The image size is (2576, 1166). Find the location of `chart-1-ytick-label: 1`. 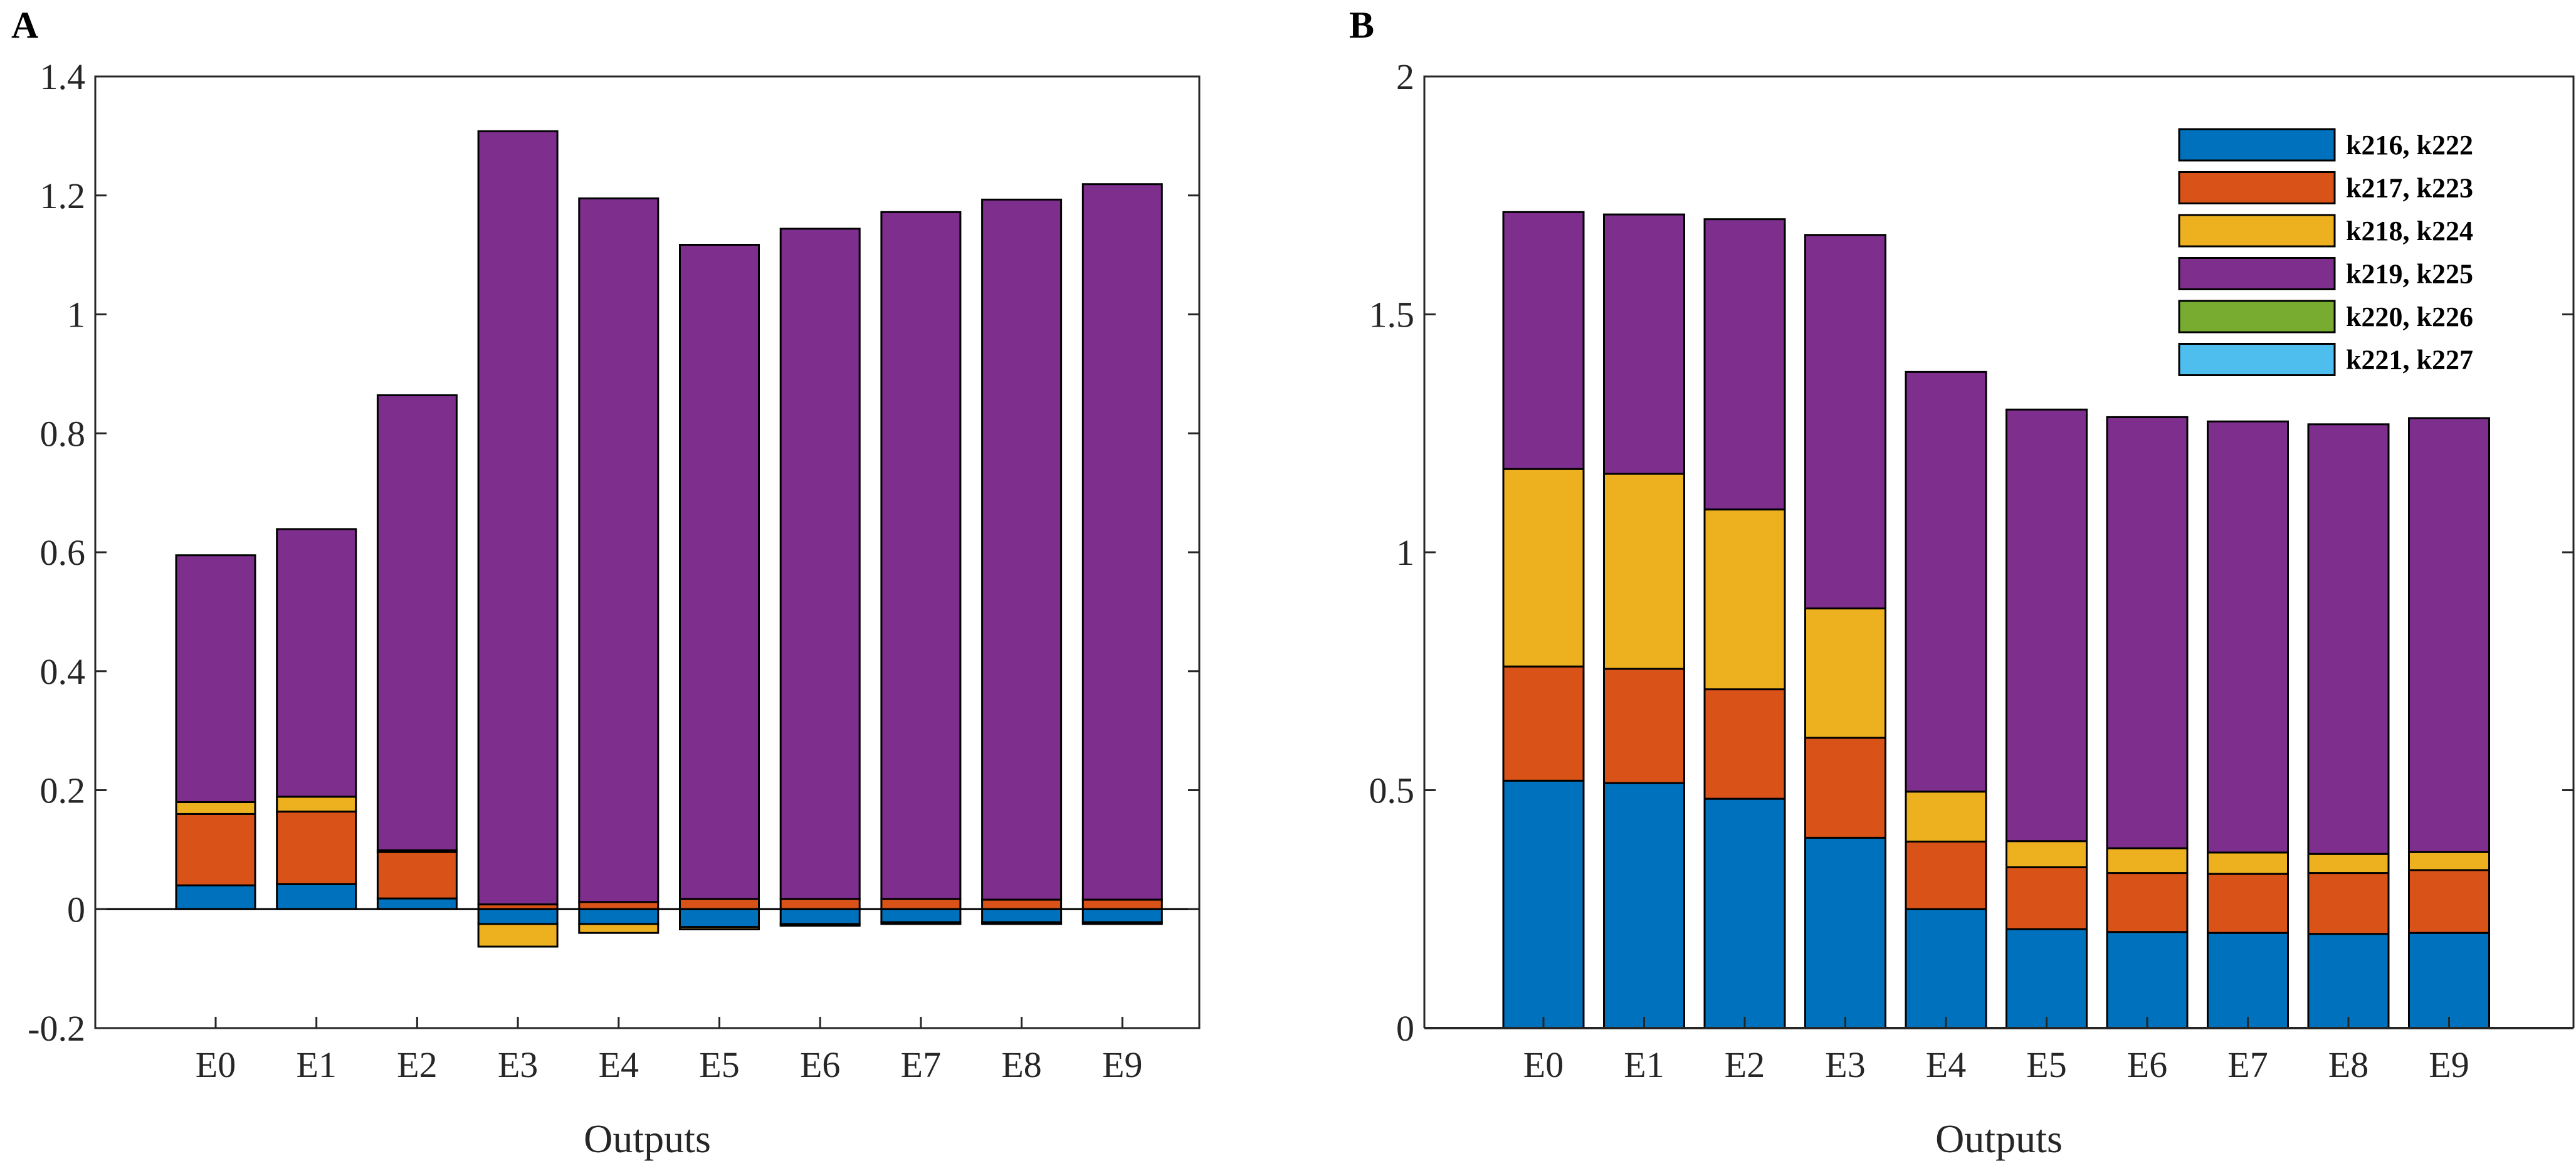

chart-1-ytick-label: 1 is located at coordinates (1405, 552).